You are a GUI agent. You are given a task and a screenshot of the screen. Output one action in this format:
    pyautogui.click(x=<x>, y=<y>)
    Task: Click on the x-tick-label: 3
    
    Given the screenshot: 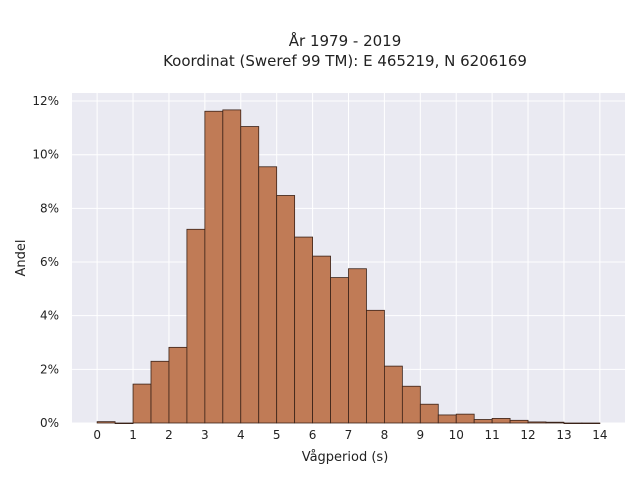 What is the action you would take?
    pyautogui.click(x=205, y=435)
    